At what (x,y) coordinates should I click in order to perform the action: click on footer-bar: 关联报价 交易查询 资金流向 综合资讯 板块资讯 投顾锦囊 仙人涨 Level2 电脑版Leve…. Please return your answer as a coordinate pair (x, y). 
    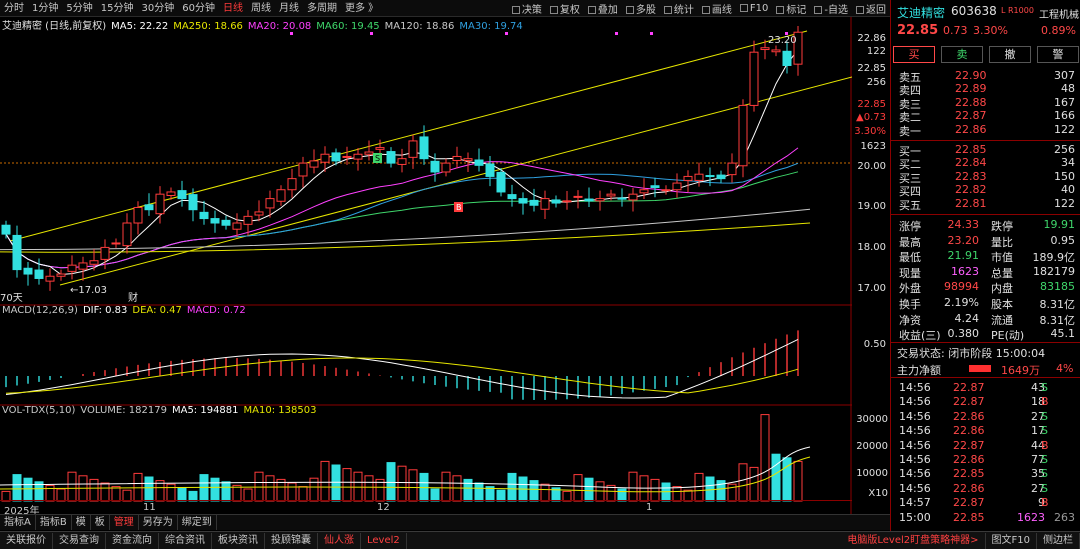
    Looking at the image, I should click on (540, 540).